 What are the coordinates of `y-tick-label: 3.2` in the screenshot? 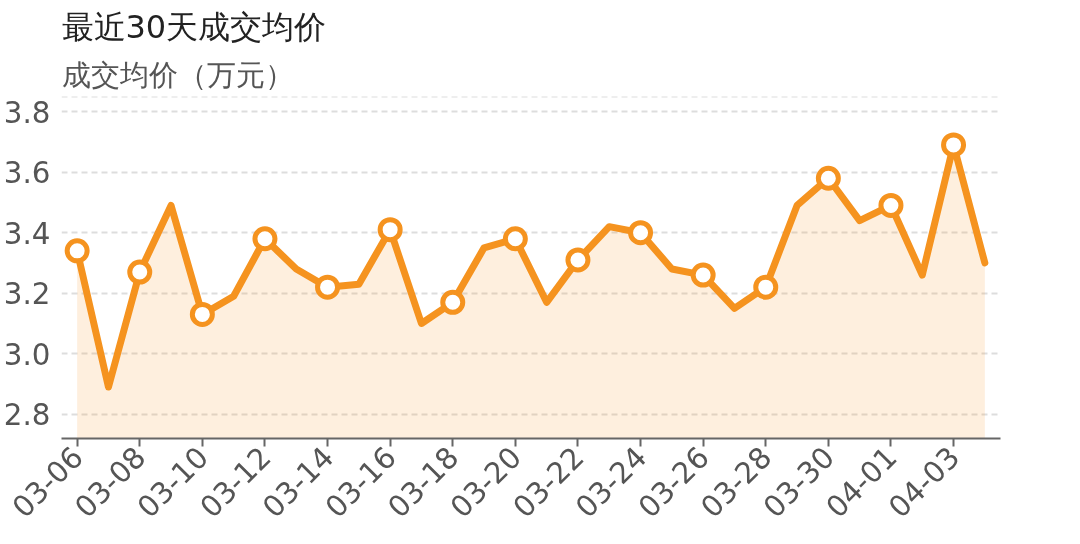 It's located at (27, 294).